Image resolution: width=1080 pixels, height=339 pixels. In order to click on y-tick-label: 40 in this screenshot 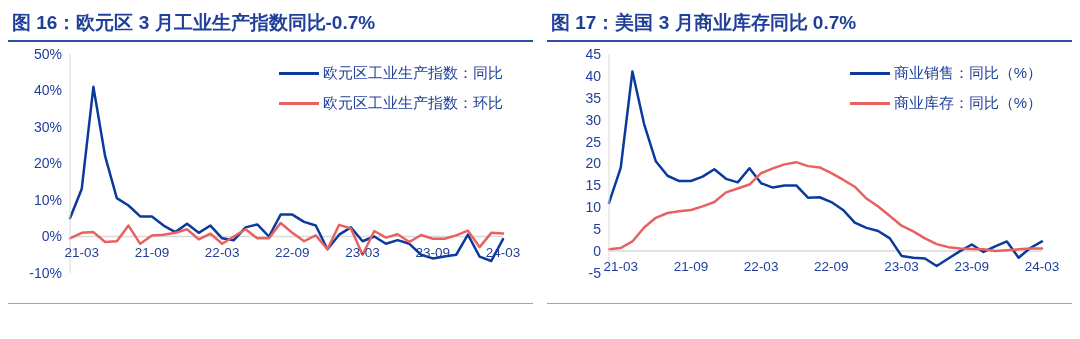, I will do `click(593, 75)`.